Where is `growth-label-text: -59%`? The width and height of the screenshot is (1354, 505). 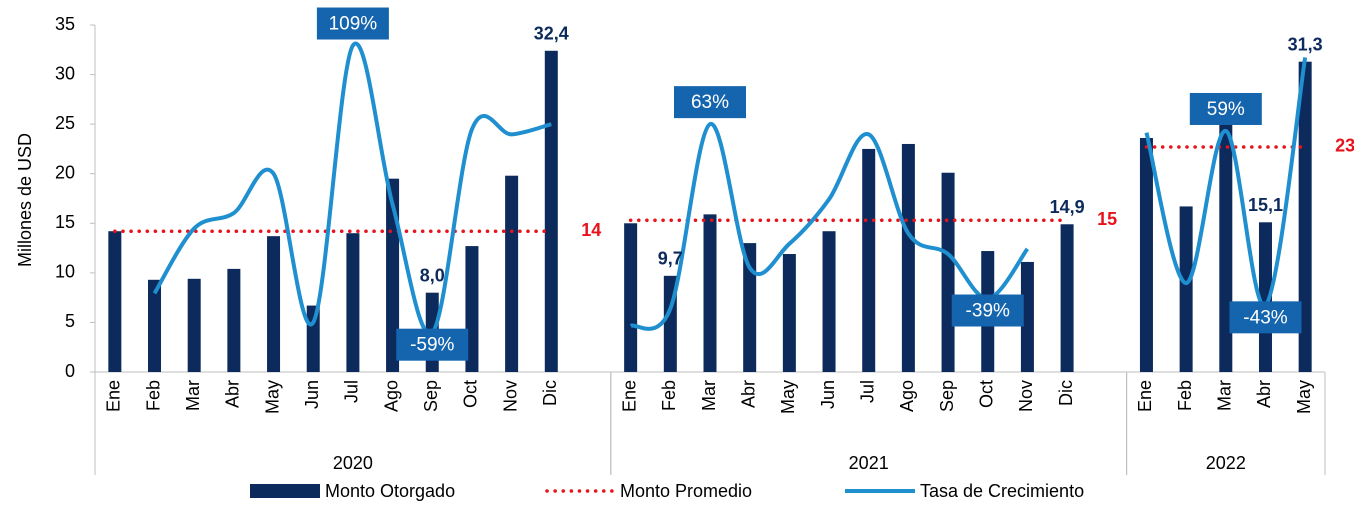 growth-label-text: -59% is located at coordinates (432, 345).